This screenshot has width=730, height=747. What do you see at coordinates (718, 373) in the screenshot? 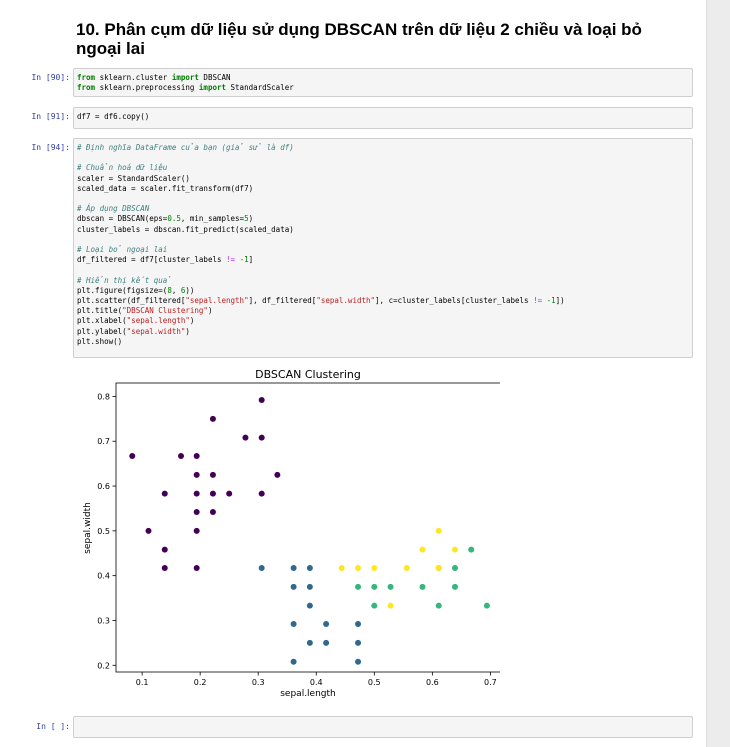
I see `scrollbar` at bounding box center [718, 373].